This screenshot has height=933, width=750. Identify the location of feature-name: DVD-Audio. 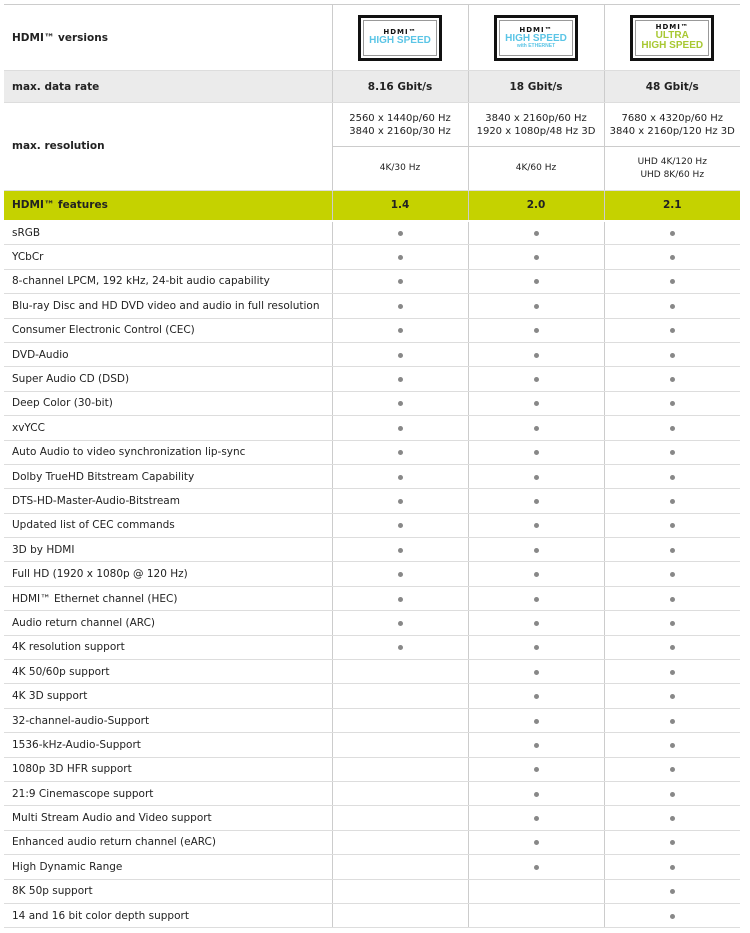
(168, 355).